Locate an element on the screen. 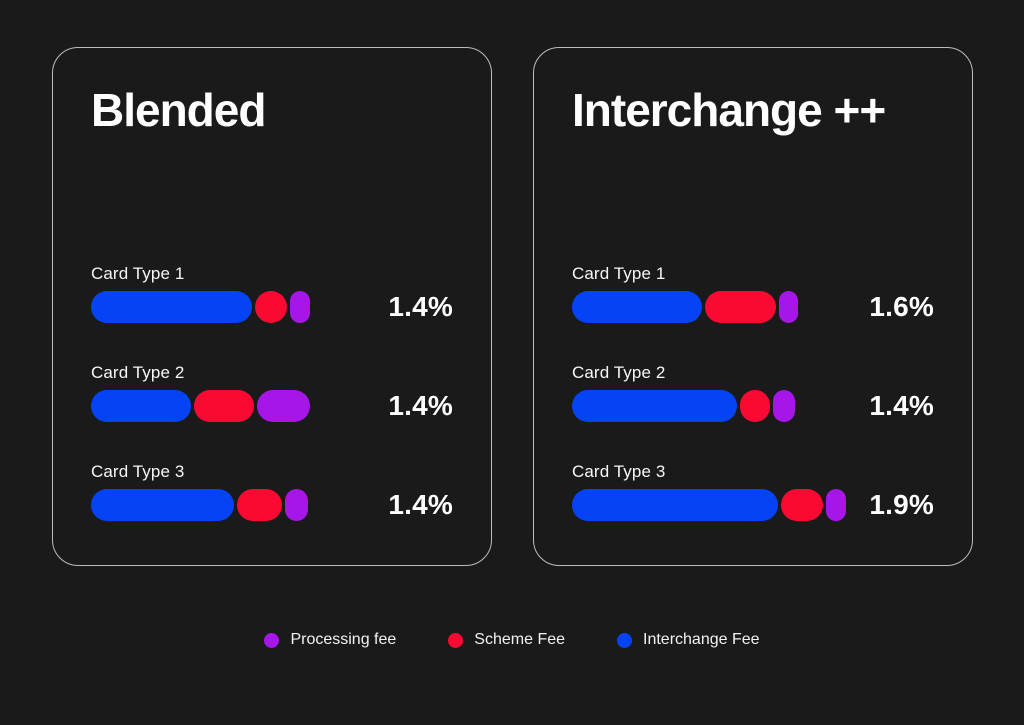  legend-label: Interchange Fee is located at coordinates (701, 639).